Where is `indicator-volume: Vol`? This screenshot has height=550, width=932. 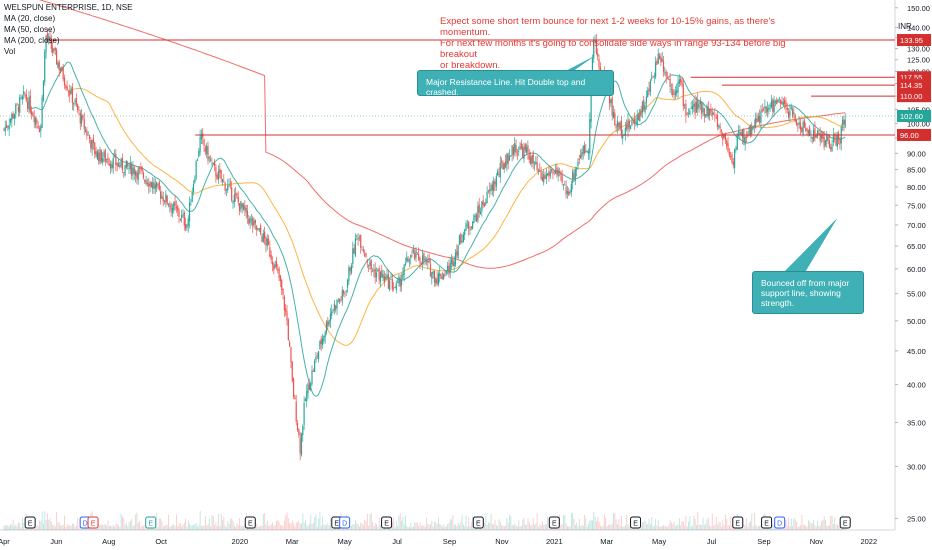
indicator-volume: Vol is located at coordinates (10, 51).